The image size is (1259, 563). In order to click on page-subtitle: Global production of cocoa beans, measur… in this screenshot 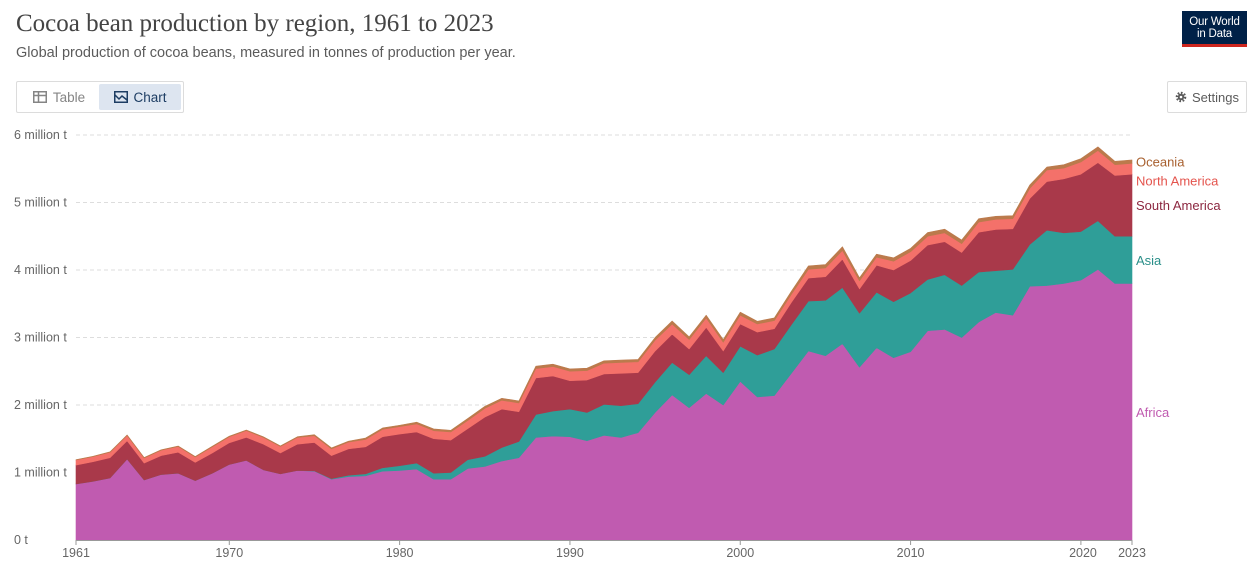, I will do `click(266, 53)`.